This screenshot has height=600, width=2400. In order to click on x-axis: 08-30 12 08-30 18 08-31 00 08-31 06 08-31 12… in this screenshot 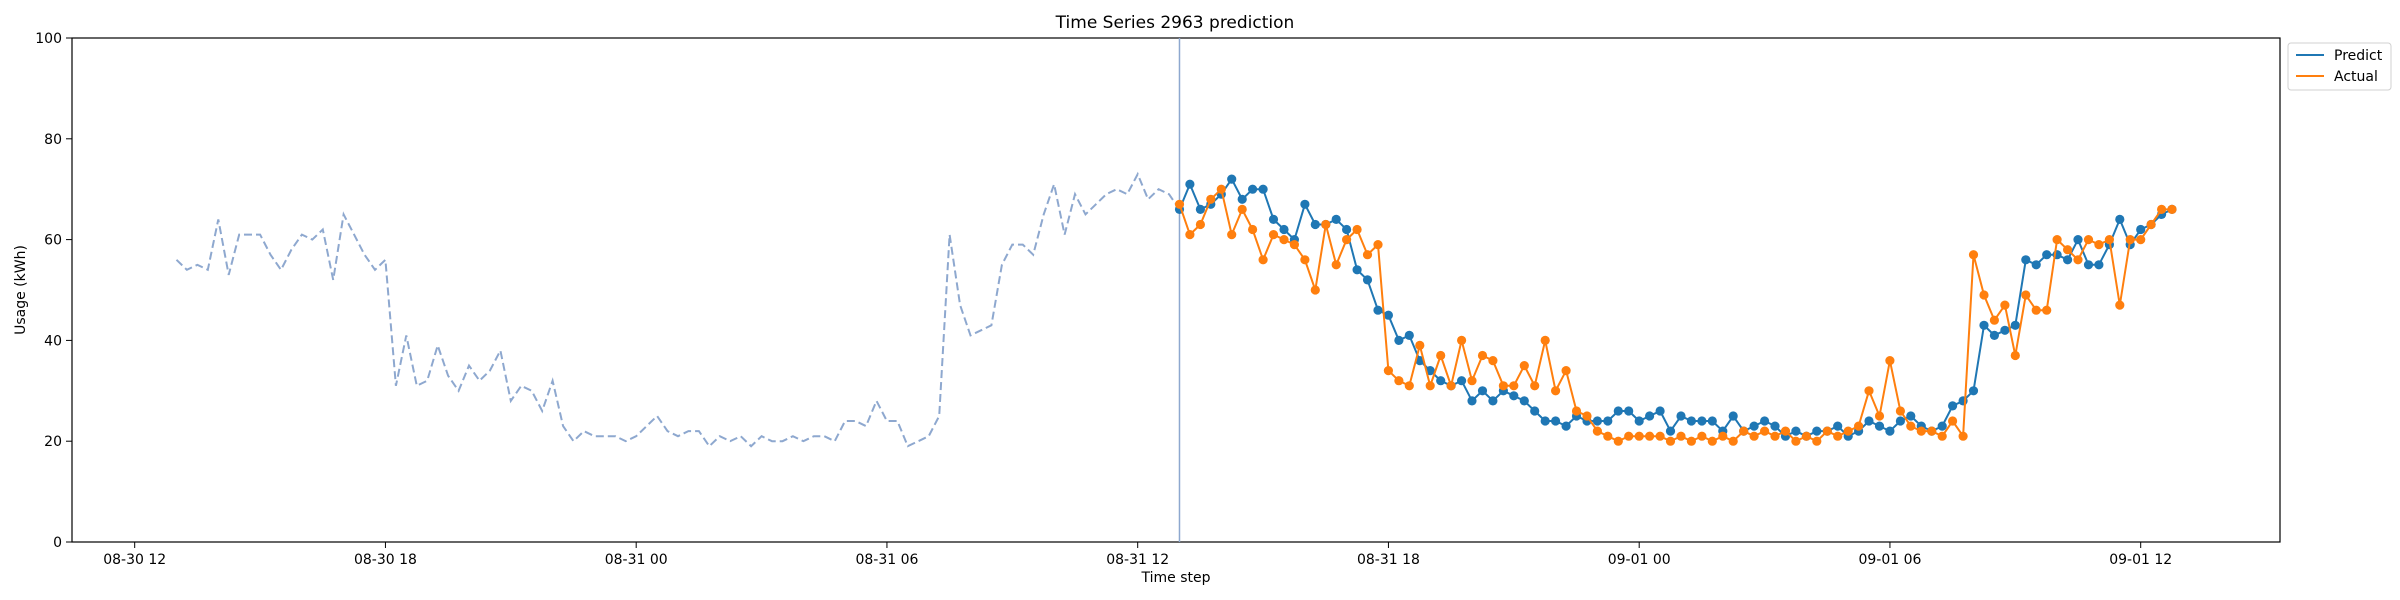, I will do `click(1137, 555)`.